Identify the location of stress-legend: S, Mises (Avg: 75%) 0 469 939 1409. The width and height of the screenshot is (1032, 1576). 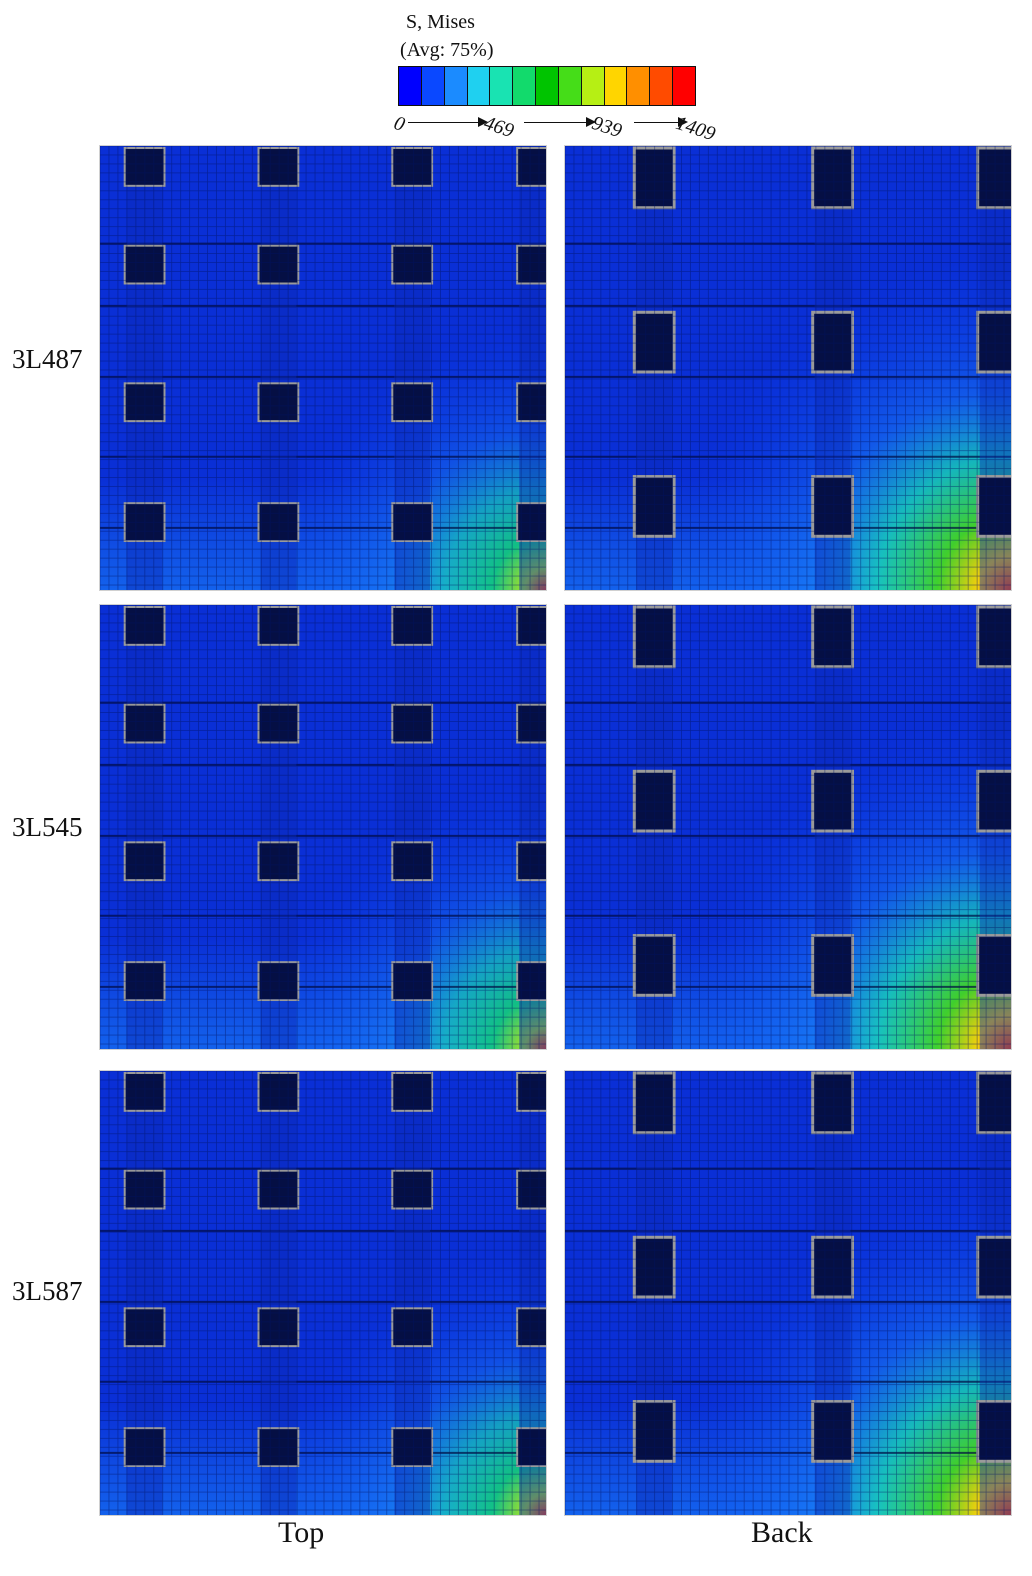
(559, 75).